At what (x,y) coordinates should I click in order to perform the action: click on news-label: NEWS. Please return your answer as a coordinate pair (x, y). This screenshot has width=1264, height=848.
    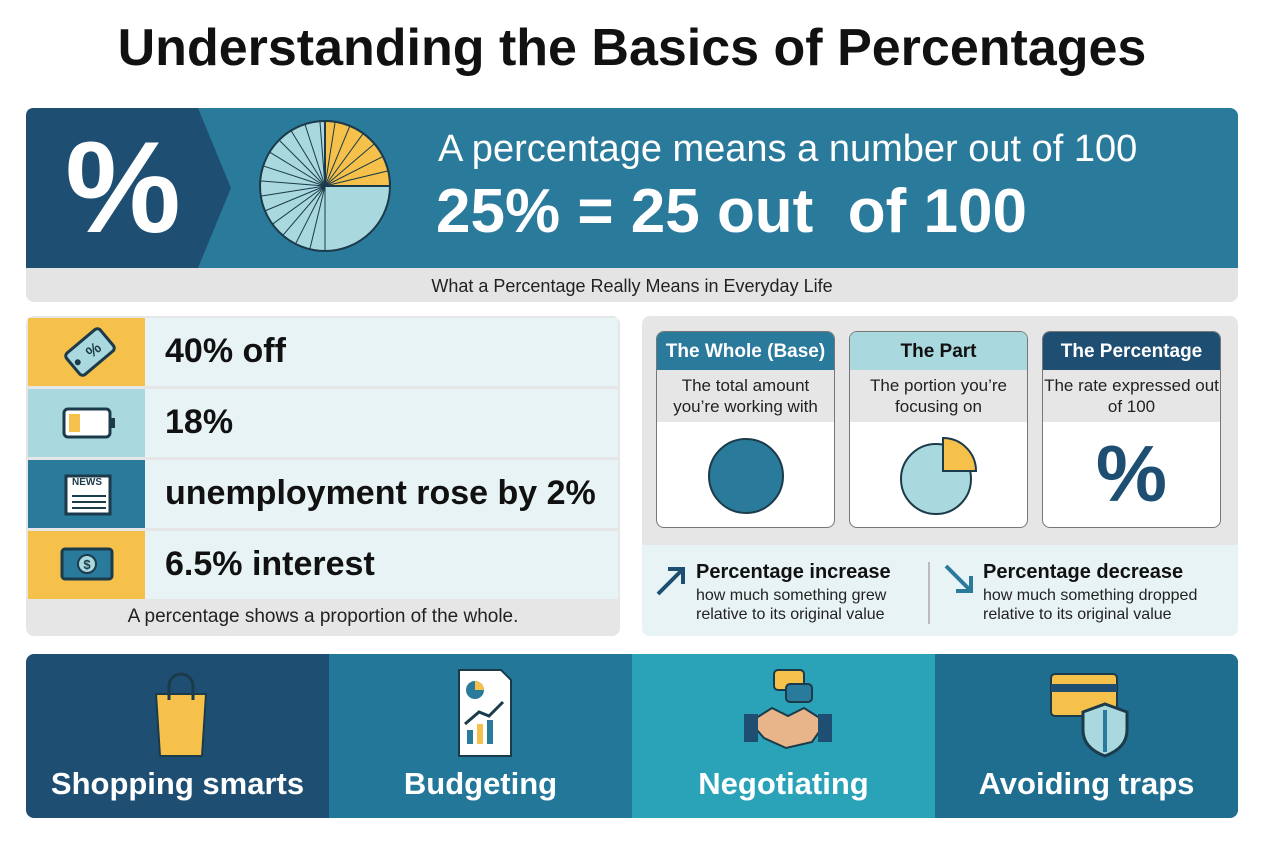
    Looking at the image, I should click on (87, 482).